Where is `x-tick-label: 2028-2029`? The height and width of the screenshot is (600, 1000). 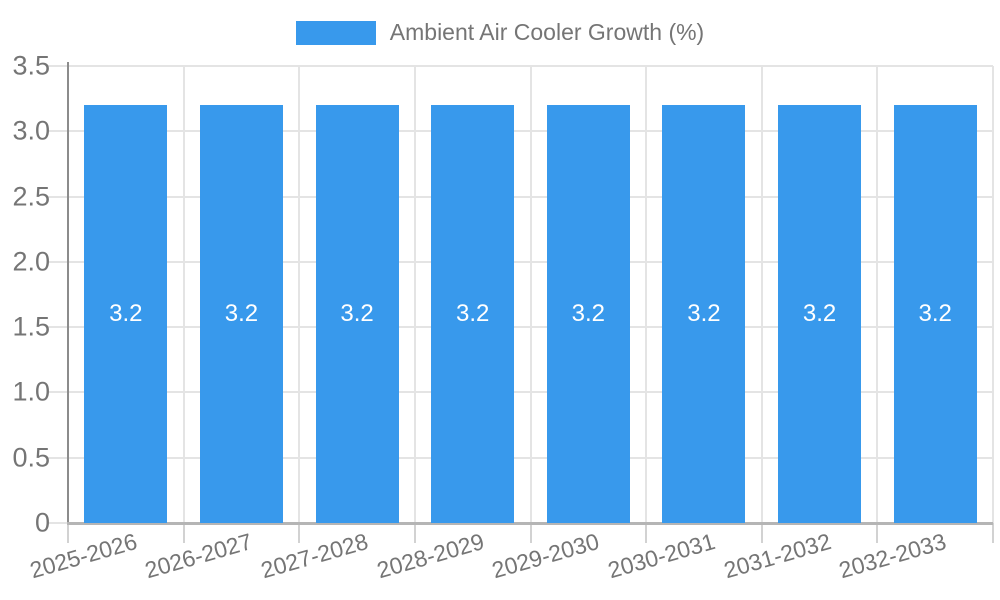 x-tick-label: 2028-2029 is located at coordinates (430, 556).